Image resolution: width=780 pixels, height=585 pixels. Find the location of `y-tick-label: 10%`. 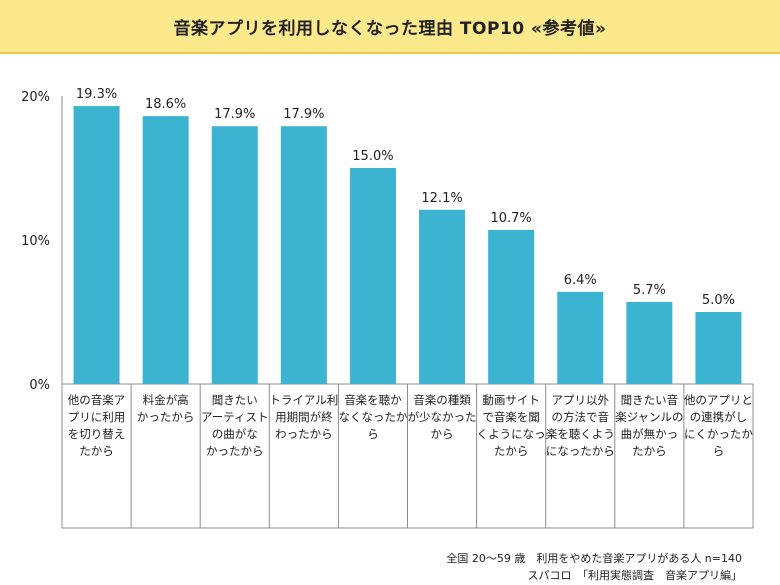

y-tick-label: 10% is located at coordinates (35, 241).